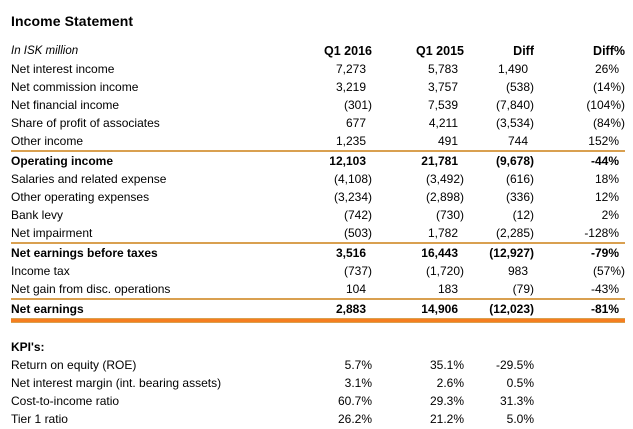 The width and height of the screenshot is (633, 429). I want to click on row-value: 31.3%, so click(516, 401).